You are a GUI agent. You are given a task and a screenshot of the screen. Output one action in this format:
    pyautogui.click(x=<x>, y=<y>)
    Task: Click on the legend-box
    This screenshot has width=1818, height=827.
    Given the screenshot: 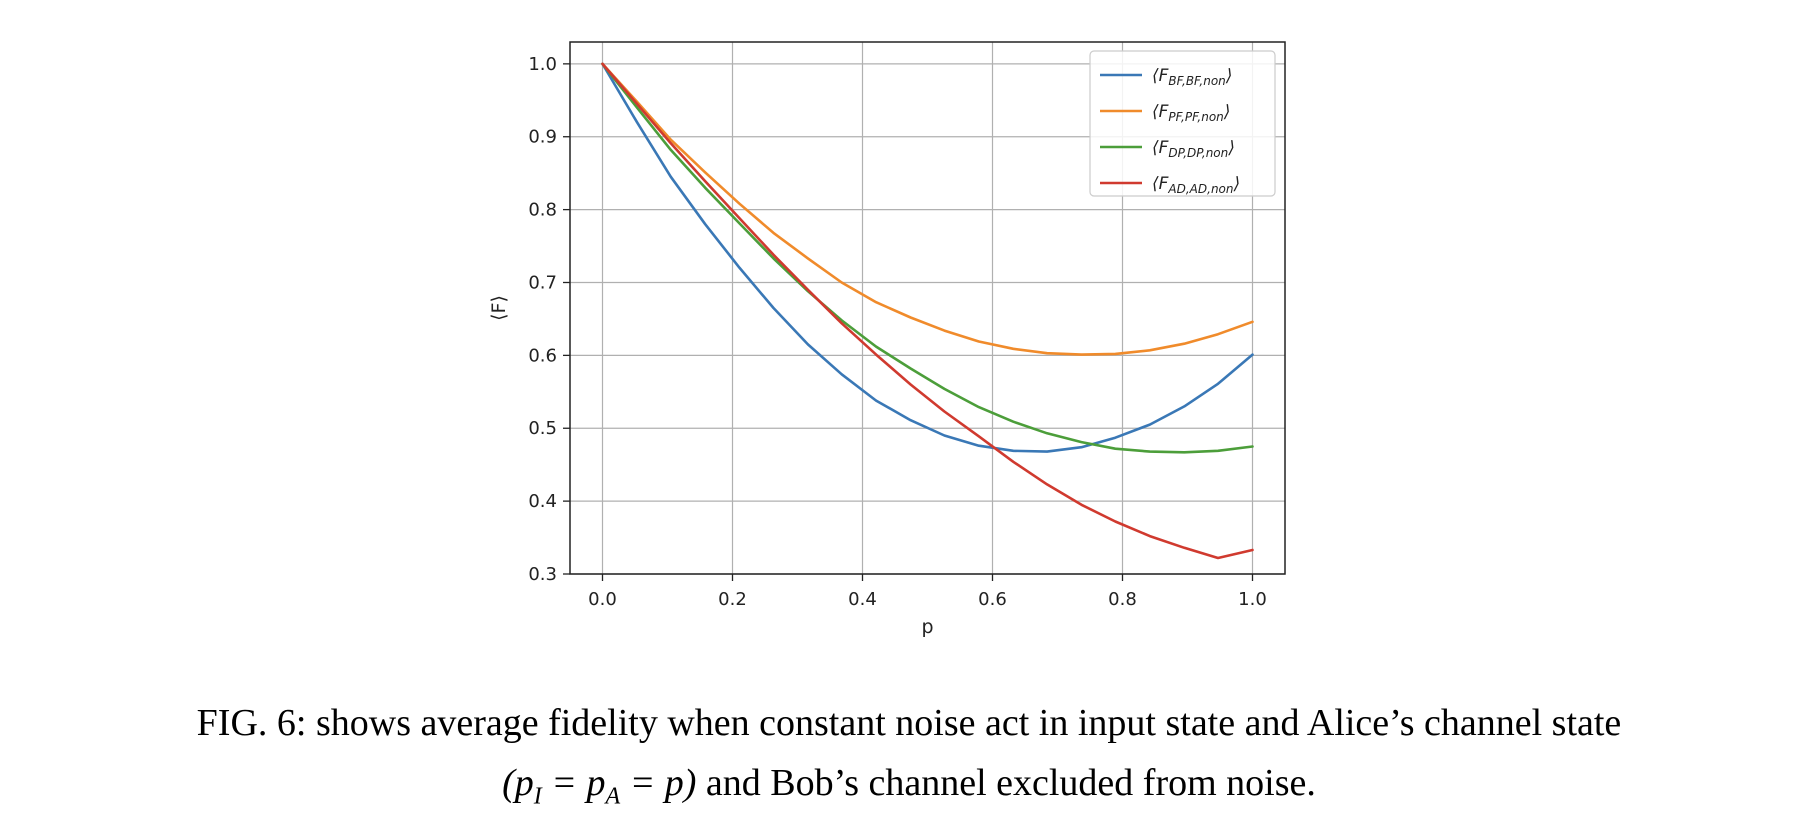 What is the action you would take?
    pyautogui.click(x=1182, y=123)
    